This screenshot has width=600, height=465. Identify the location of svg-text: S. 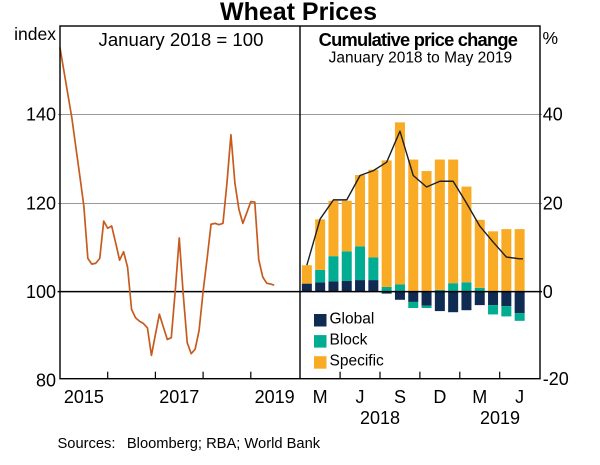
(400, 397).